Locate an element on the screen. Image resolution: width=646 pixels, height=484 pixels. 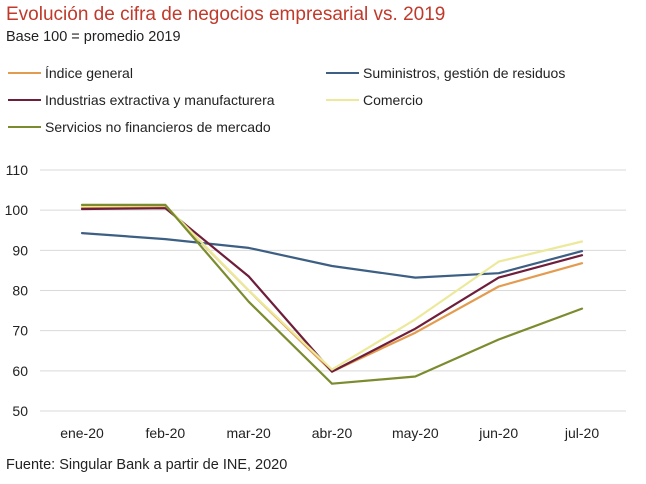
x-tick-label: mar-20 is located at coordinates (248, 433).